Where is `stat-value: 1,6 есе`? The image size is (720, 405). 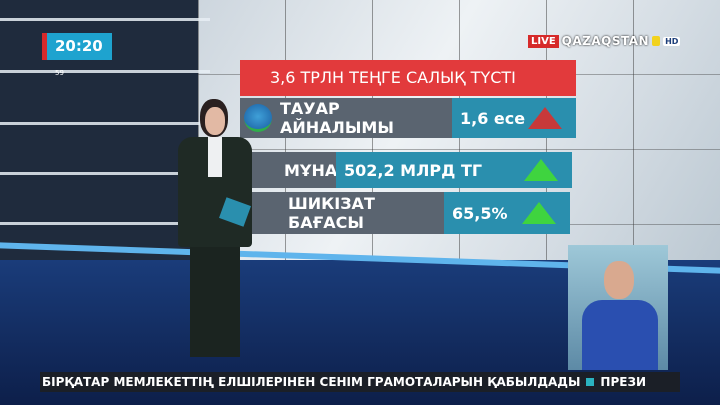 stat-value: 1,6 есе is located at coordinates (514, 118).